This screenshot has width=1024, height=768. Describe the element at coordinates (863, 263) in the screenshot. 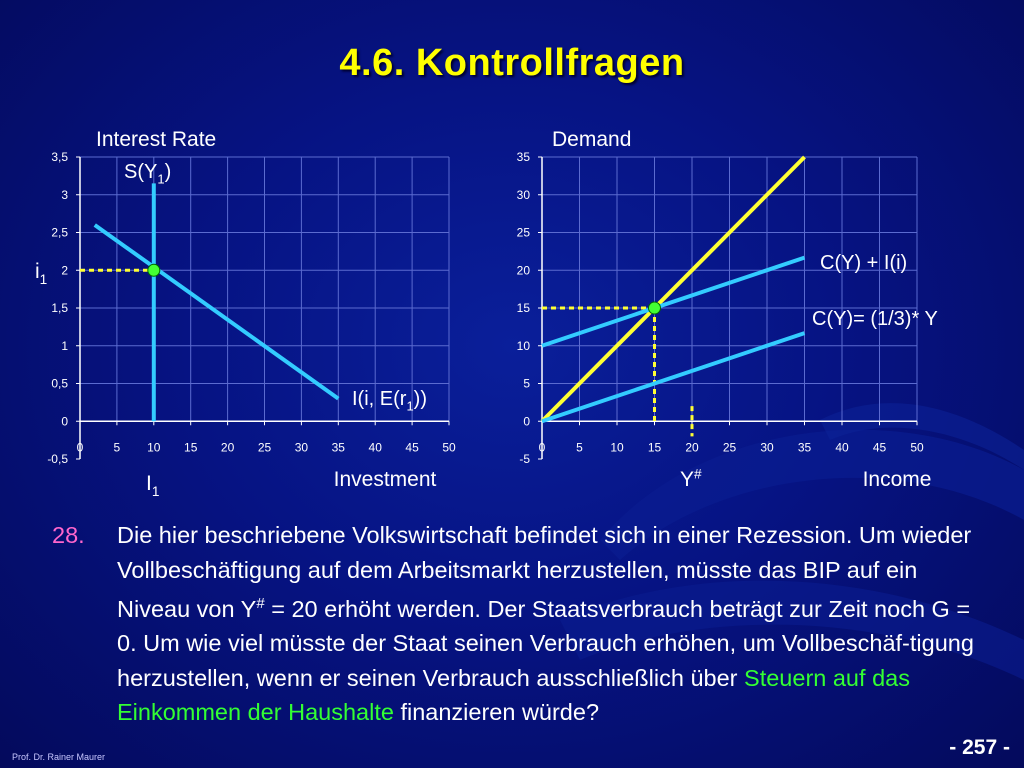

I see `series-label: C(Y) + I(i)` at that location.